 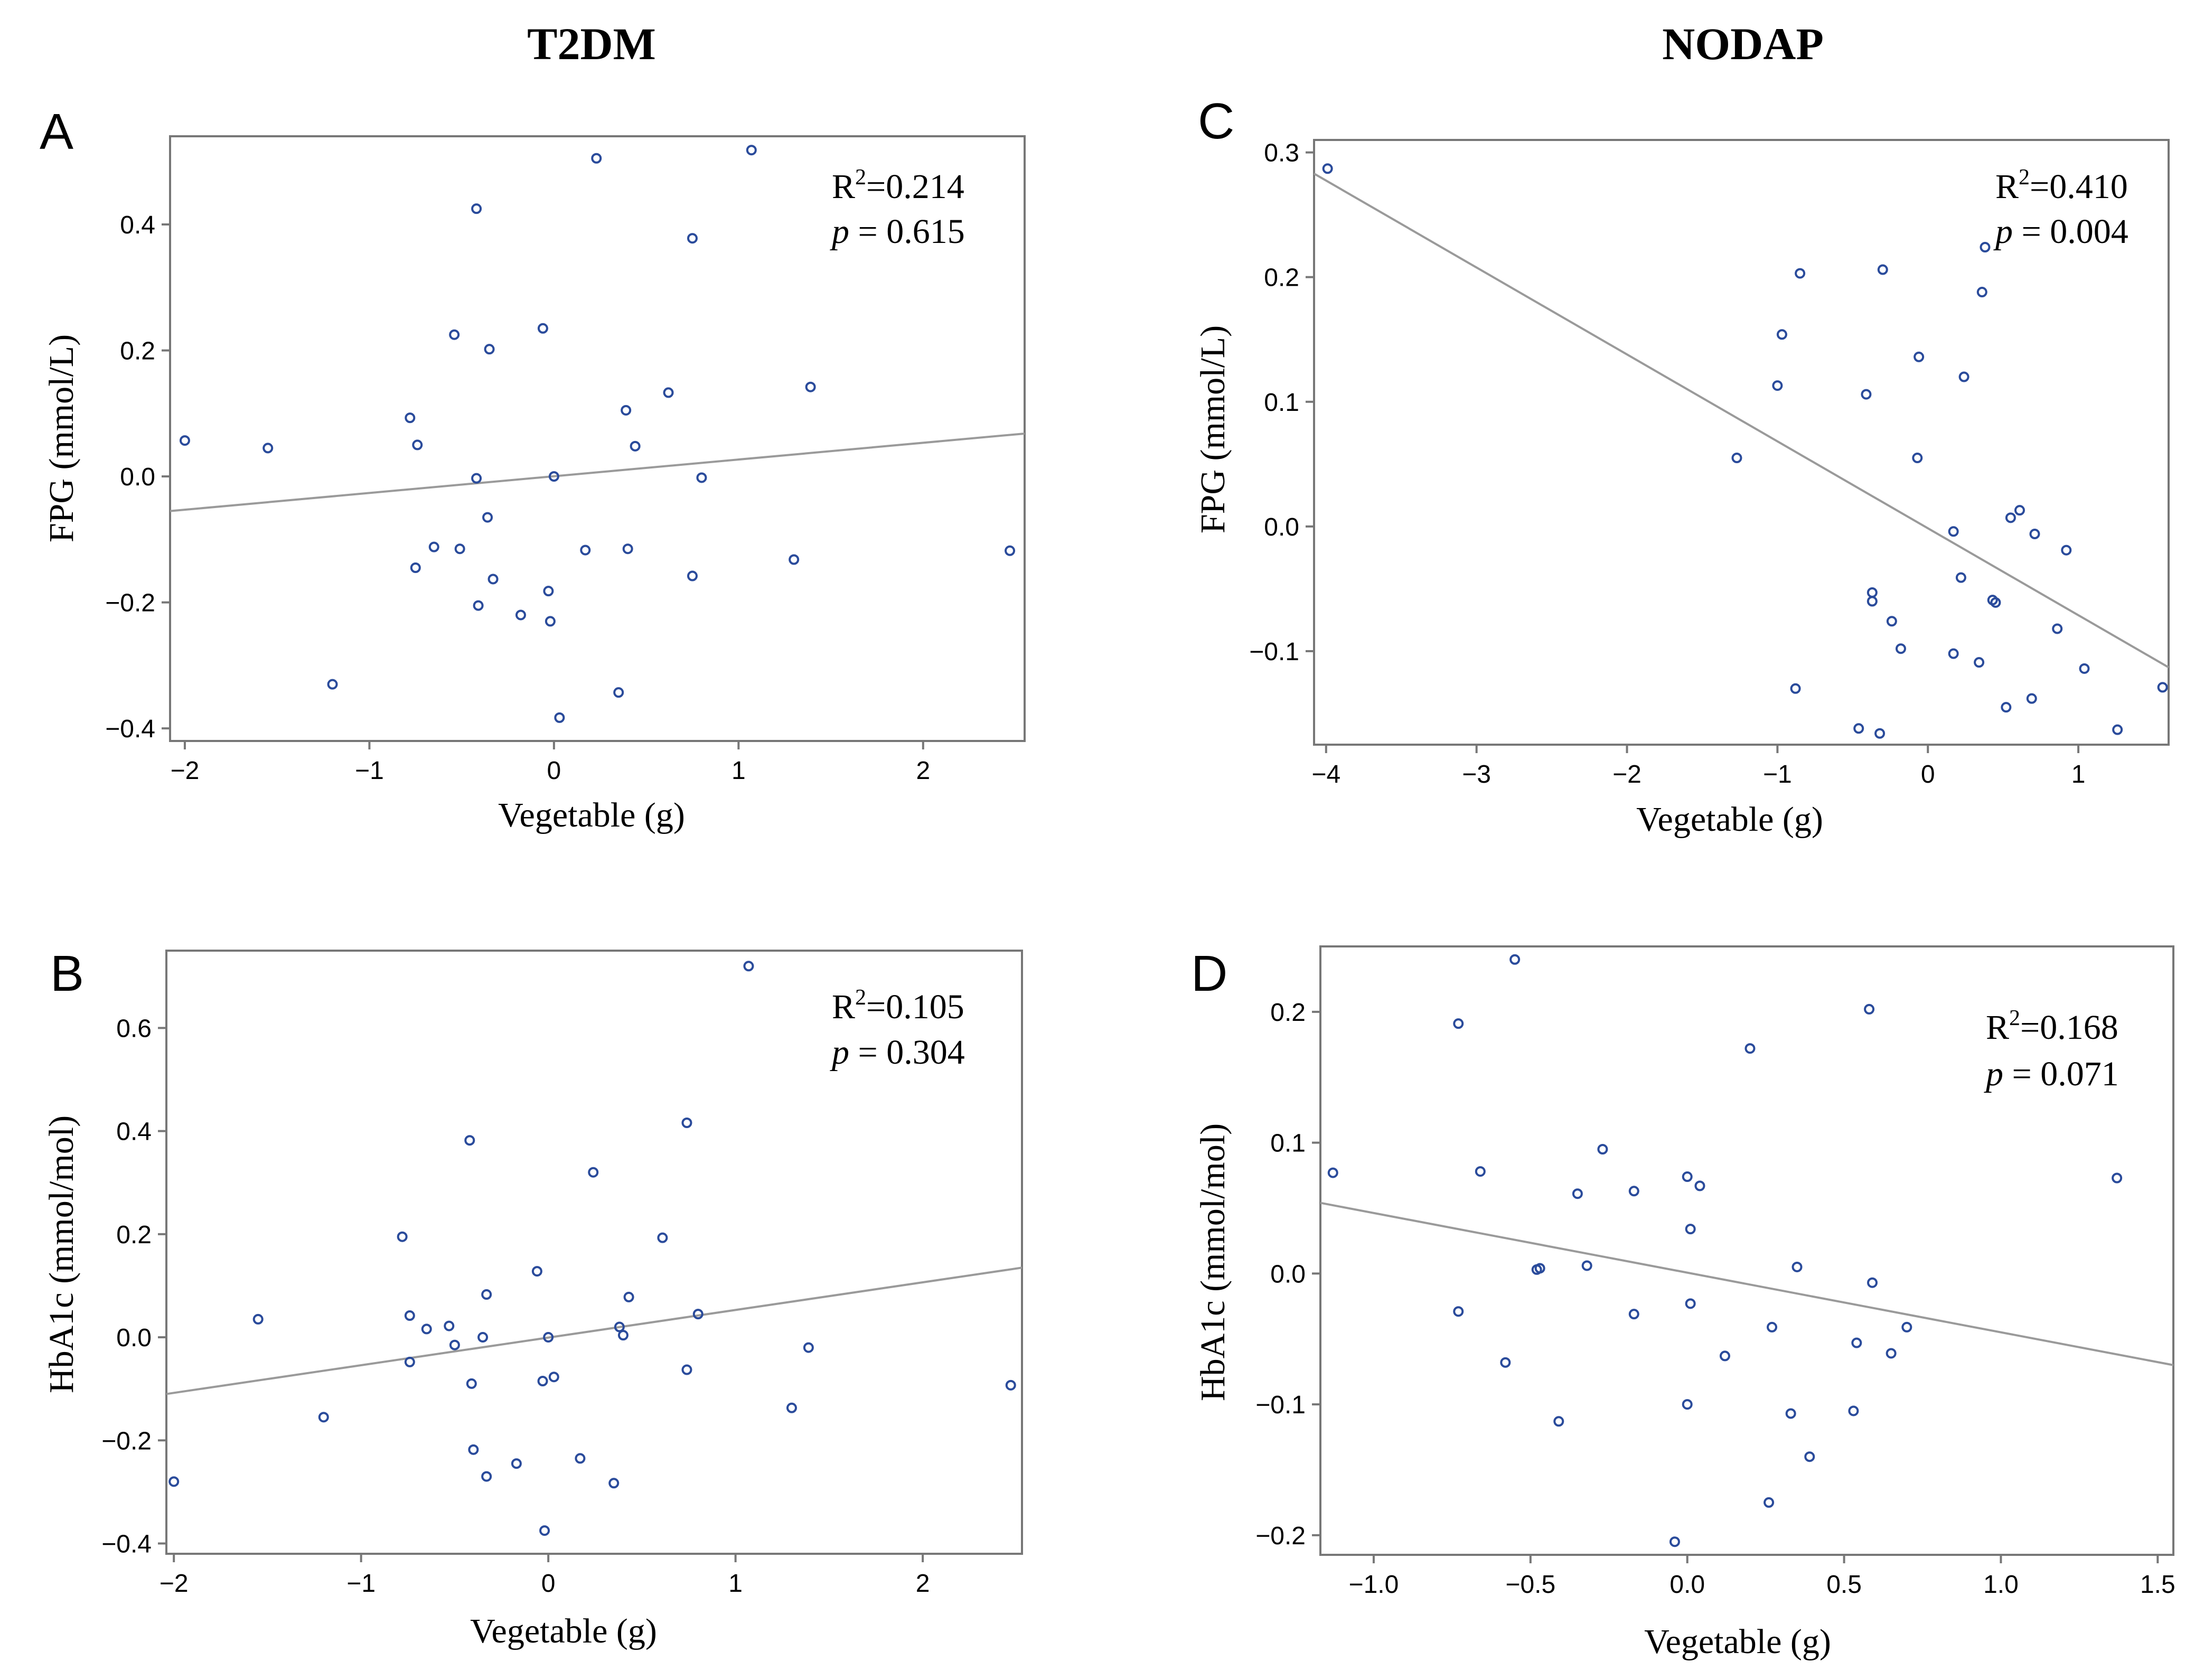 I want to click on x-tick-label: −0.5, so click(x=1530, y=1585).